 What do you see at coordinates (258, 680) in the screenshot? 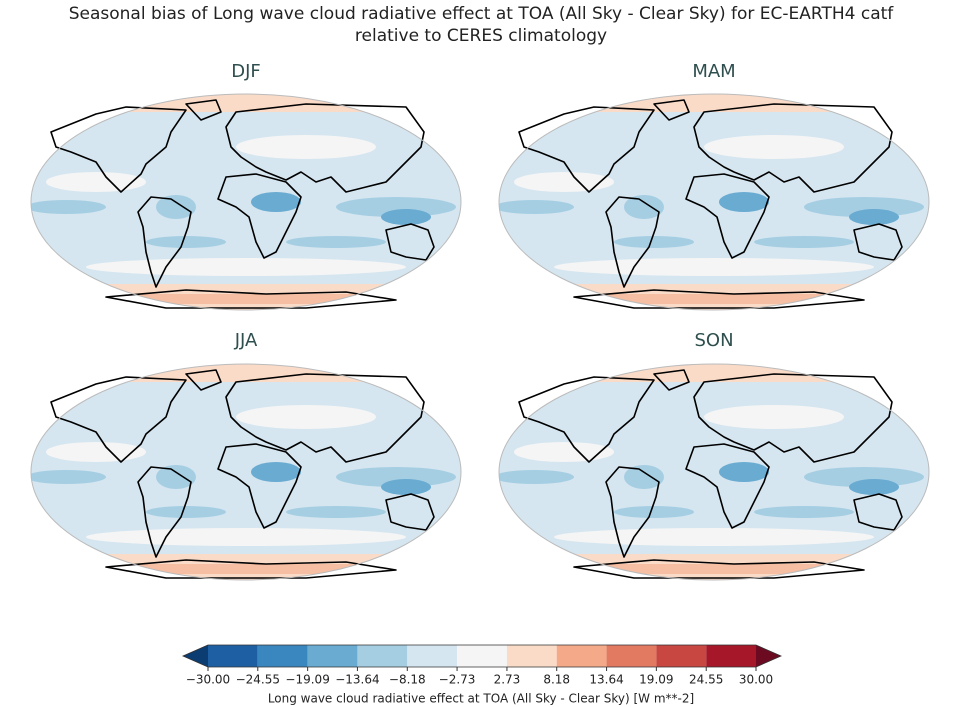
I see `colorbar-tick-label: −24.55` at bounding box center [258, 680].